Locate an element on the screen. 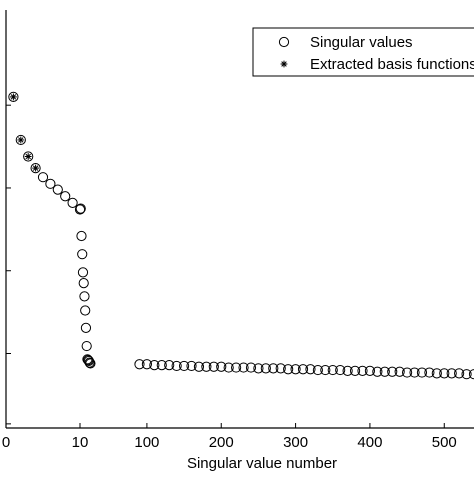 The width and height of the screenshot is (474, 479). legend: Singular values Extracted basis functions is located at coordinates (363, 52).